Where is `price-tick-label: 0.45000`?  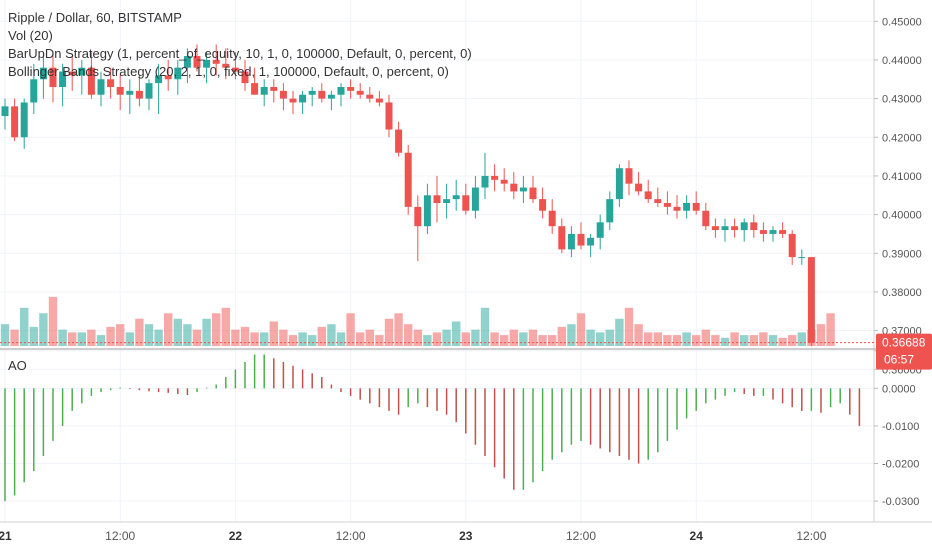 price-tick-label: 0.45000 is located at coordinates (902, 22).